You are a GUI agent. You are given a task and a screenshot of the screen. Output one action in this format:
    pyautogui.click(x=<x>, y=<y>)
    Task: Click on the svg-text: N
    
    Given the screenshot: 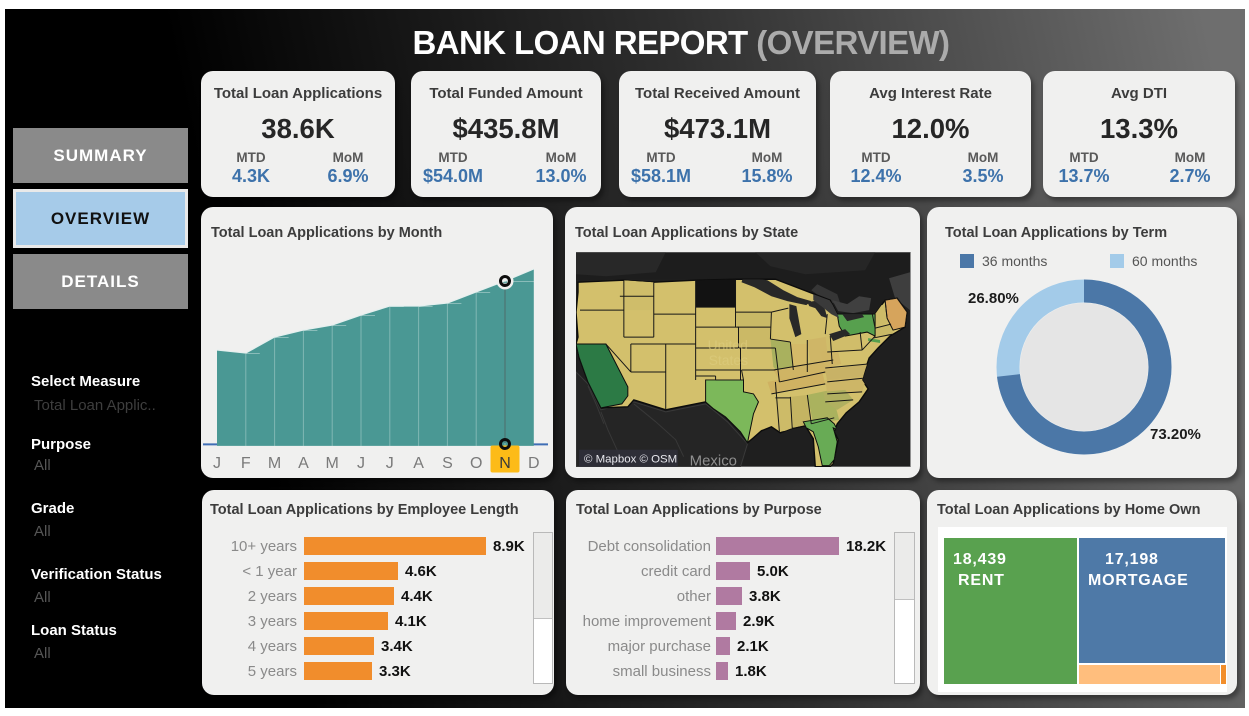 What is the action you would take?
    pyautogui.click(x=505, y=463)
    